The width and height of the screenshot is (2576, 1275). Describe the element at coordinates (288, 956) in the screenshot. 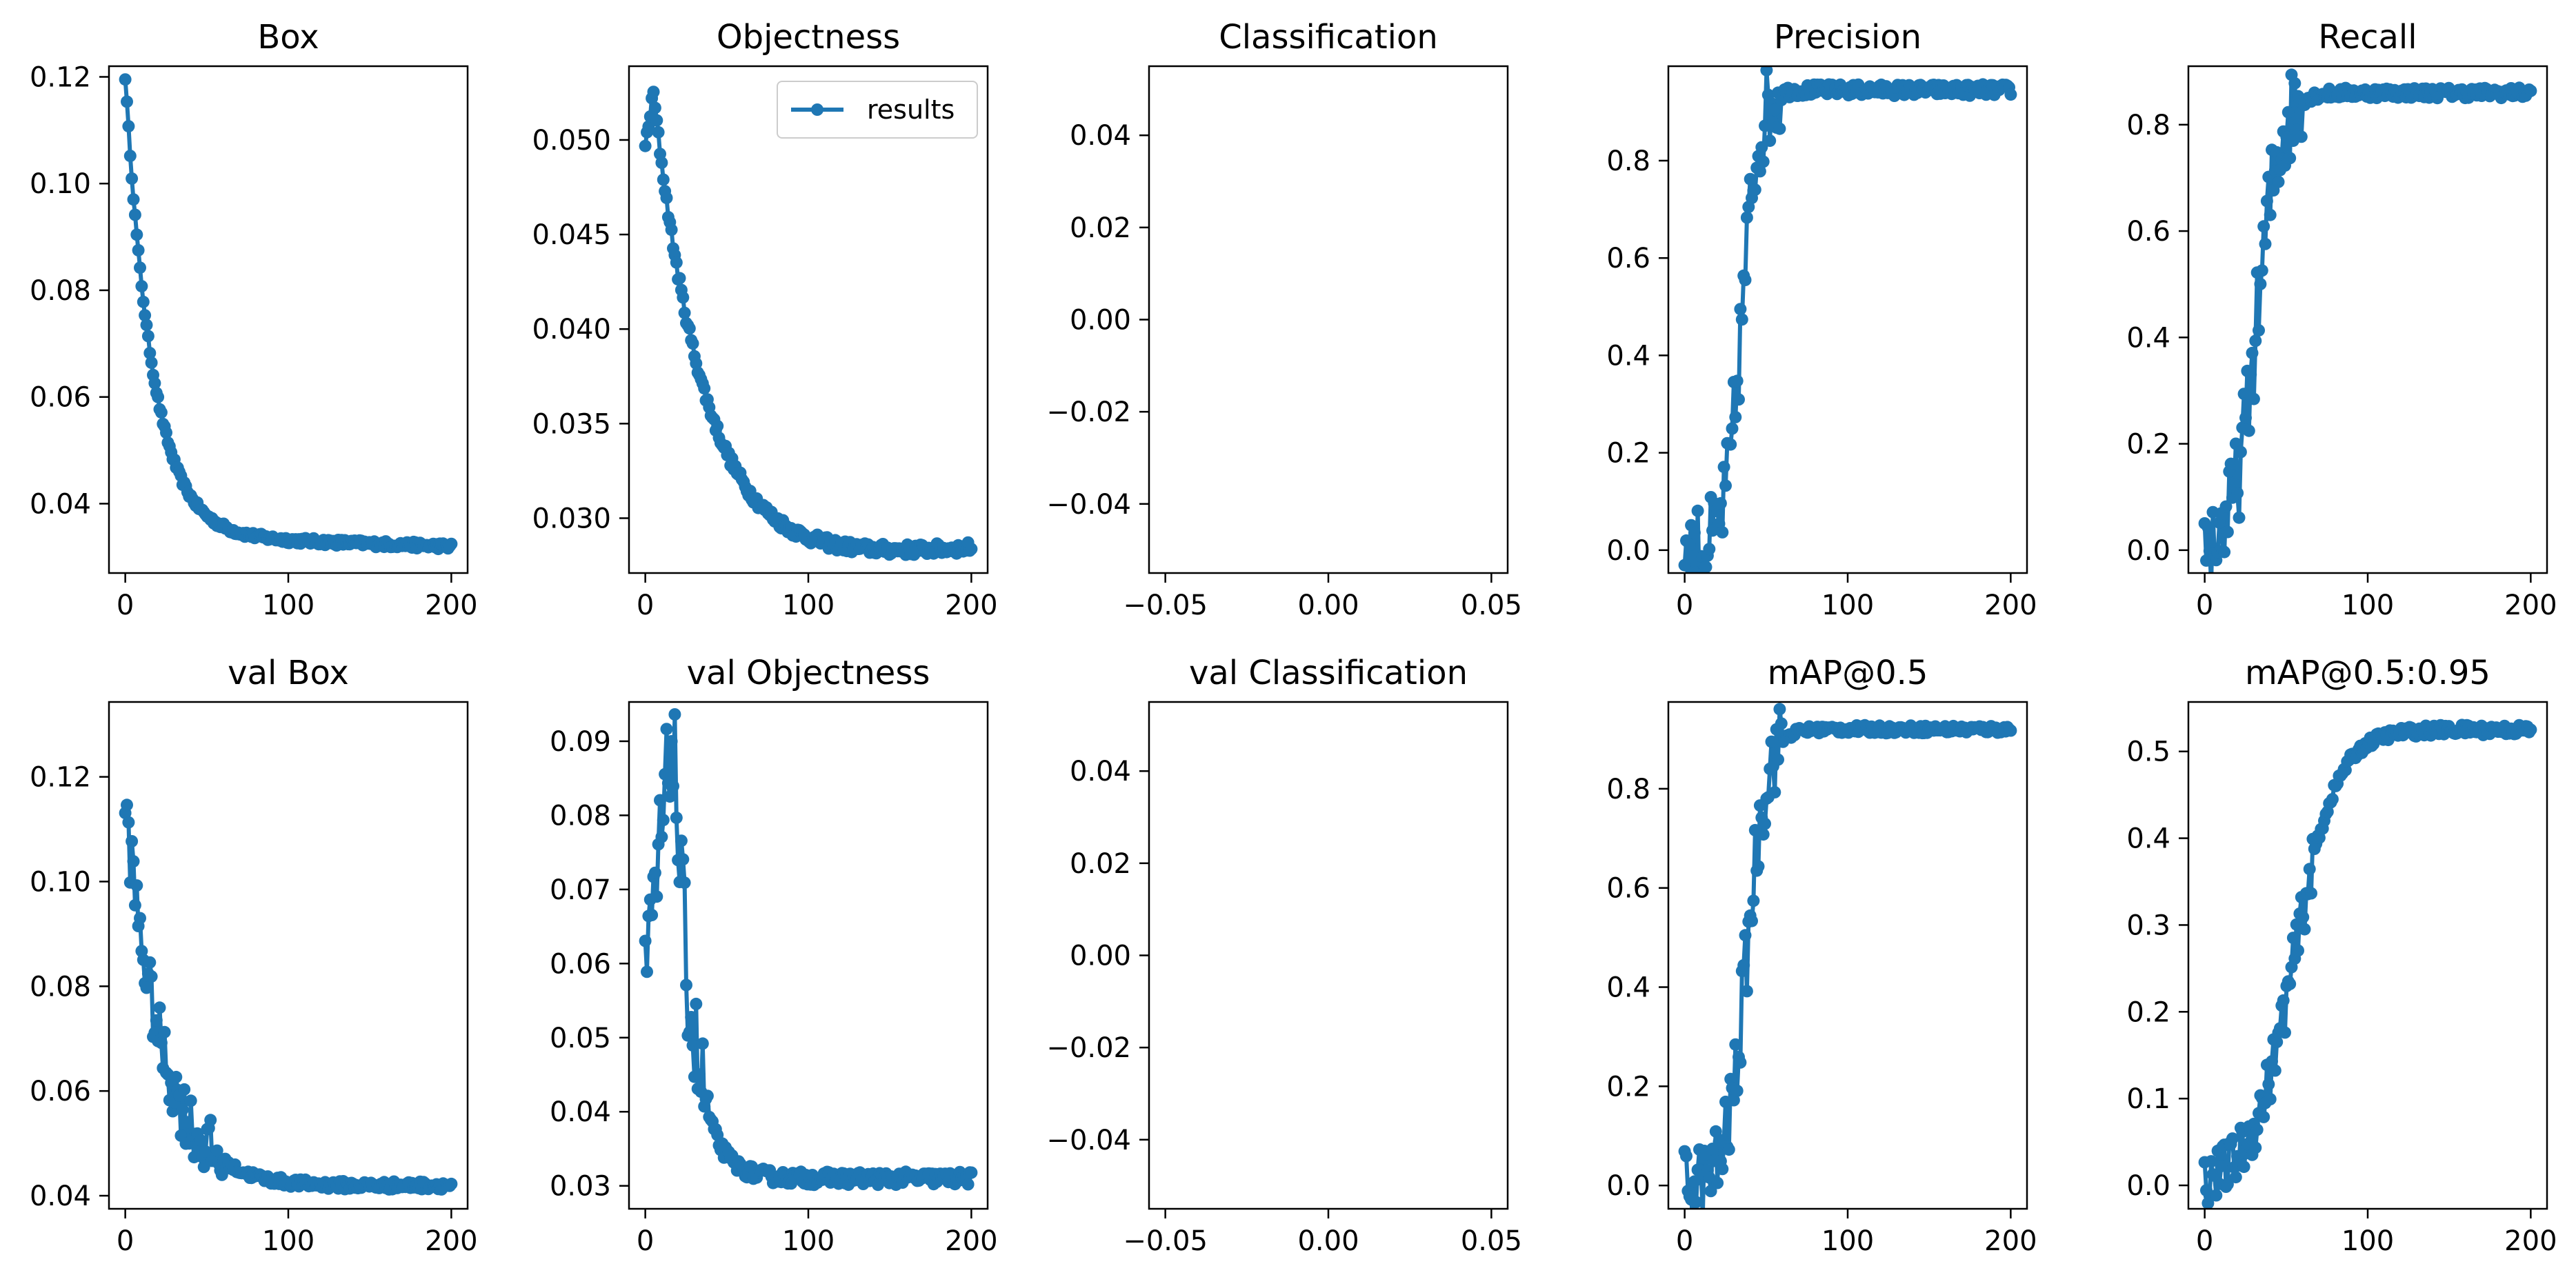

I see `axes-frame` at that location.